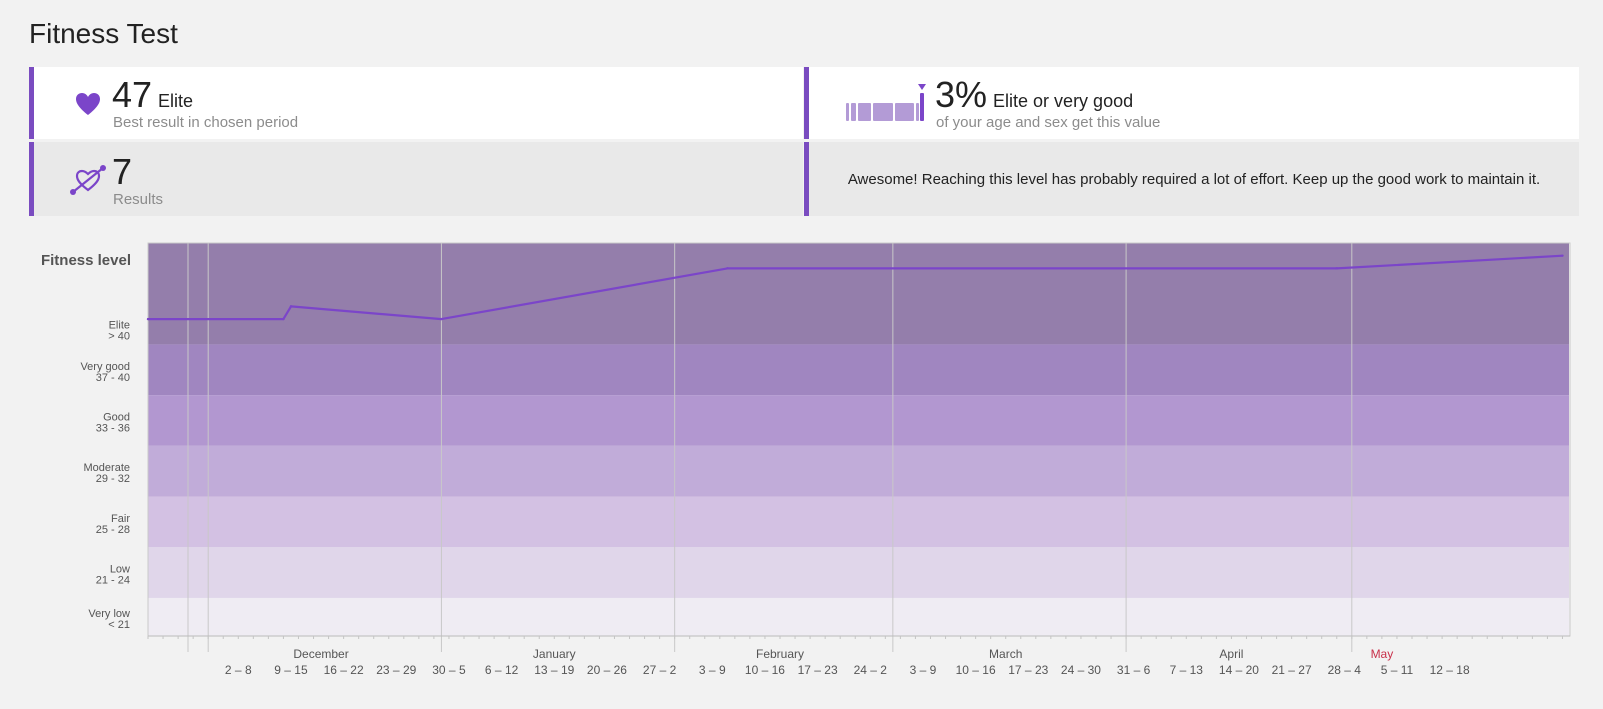 The height and width of the screenshot is (709, 1603). Describe the element at coordinates (1450, 670) in the screenshot. I see `week-label-23: 12 – 18` at that location.